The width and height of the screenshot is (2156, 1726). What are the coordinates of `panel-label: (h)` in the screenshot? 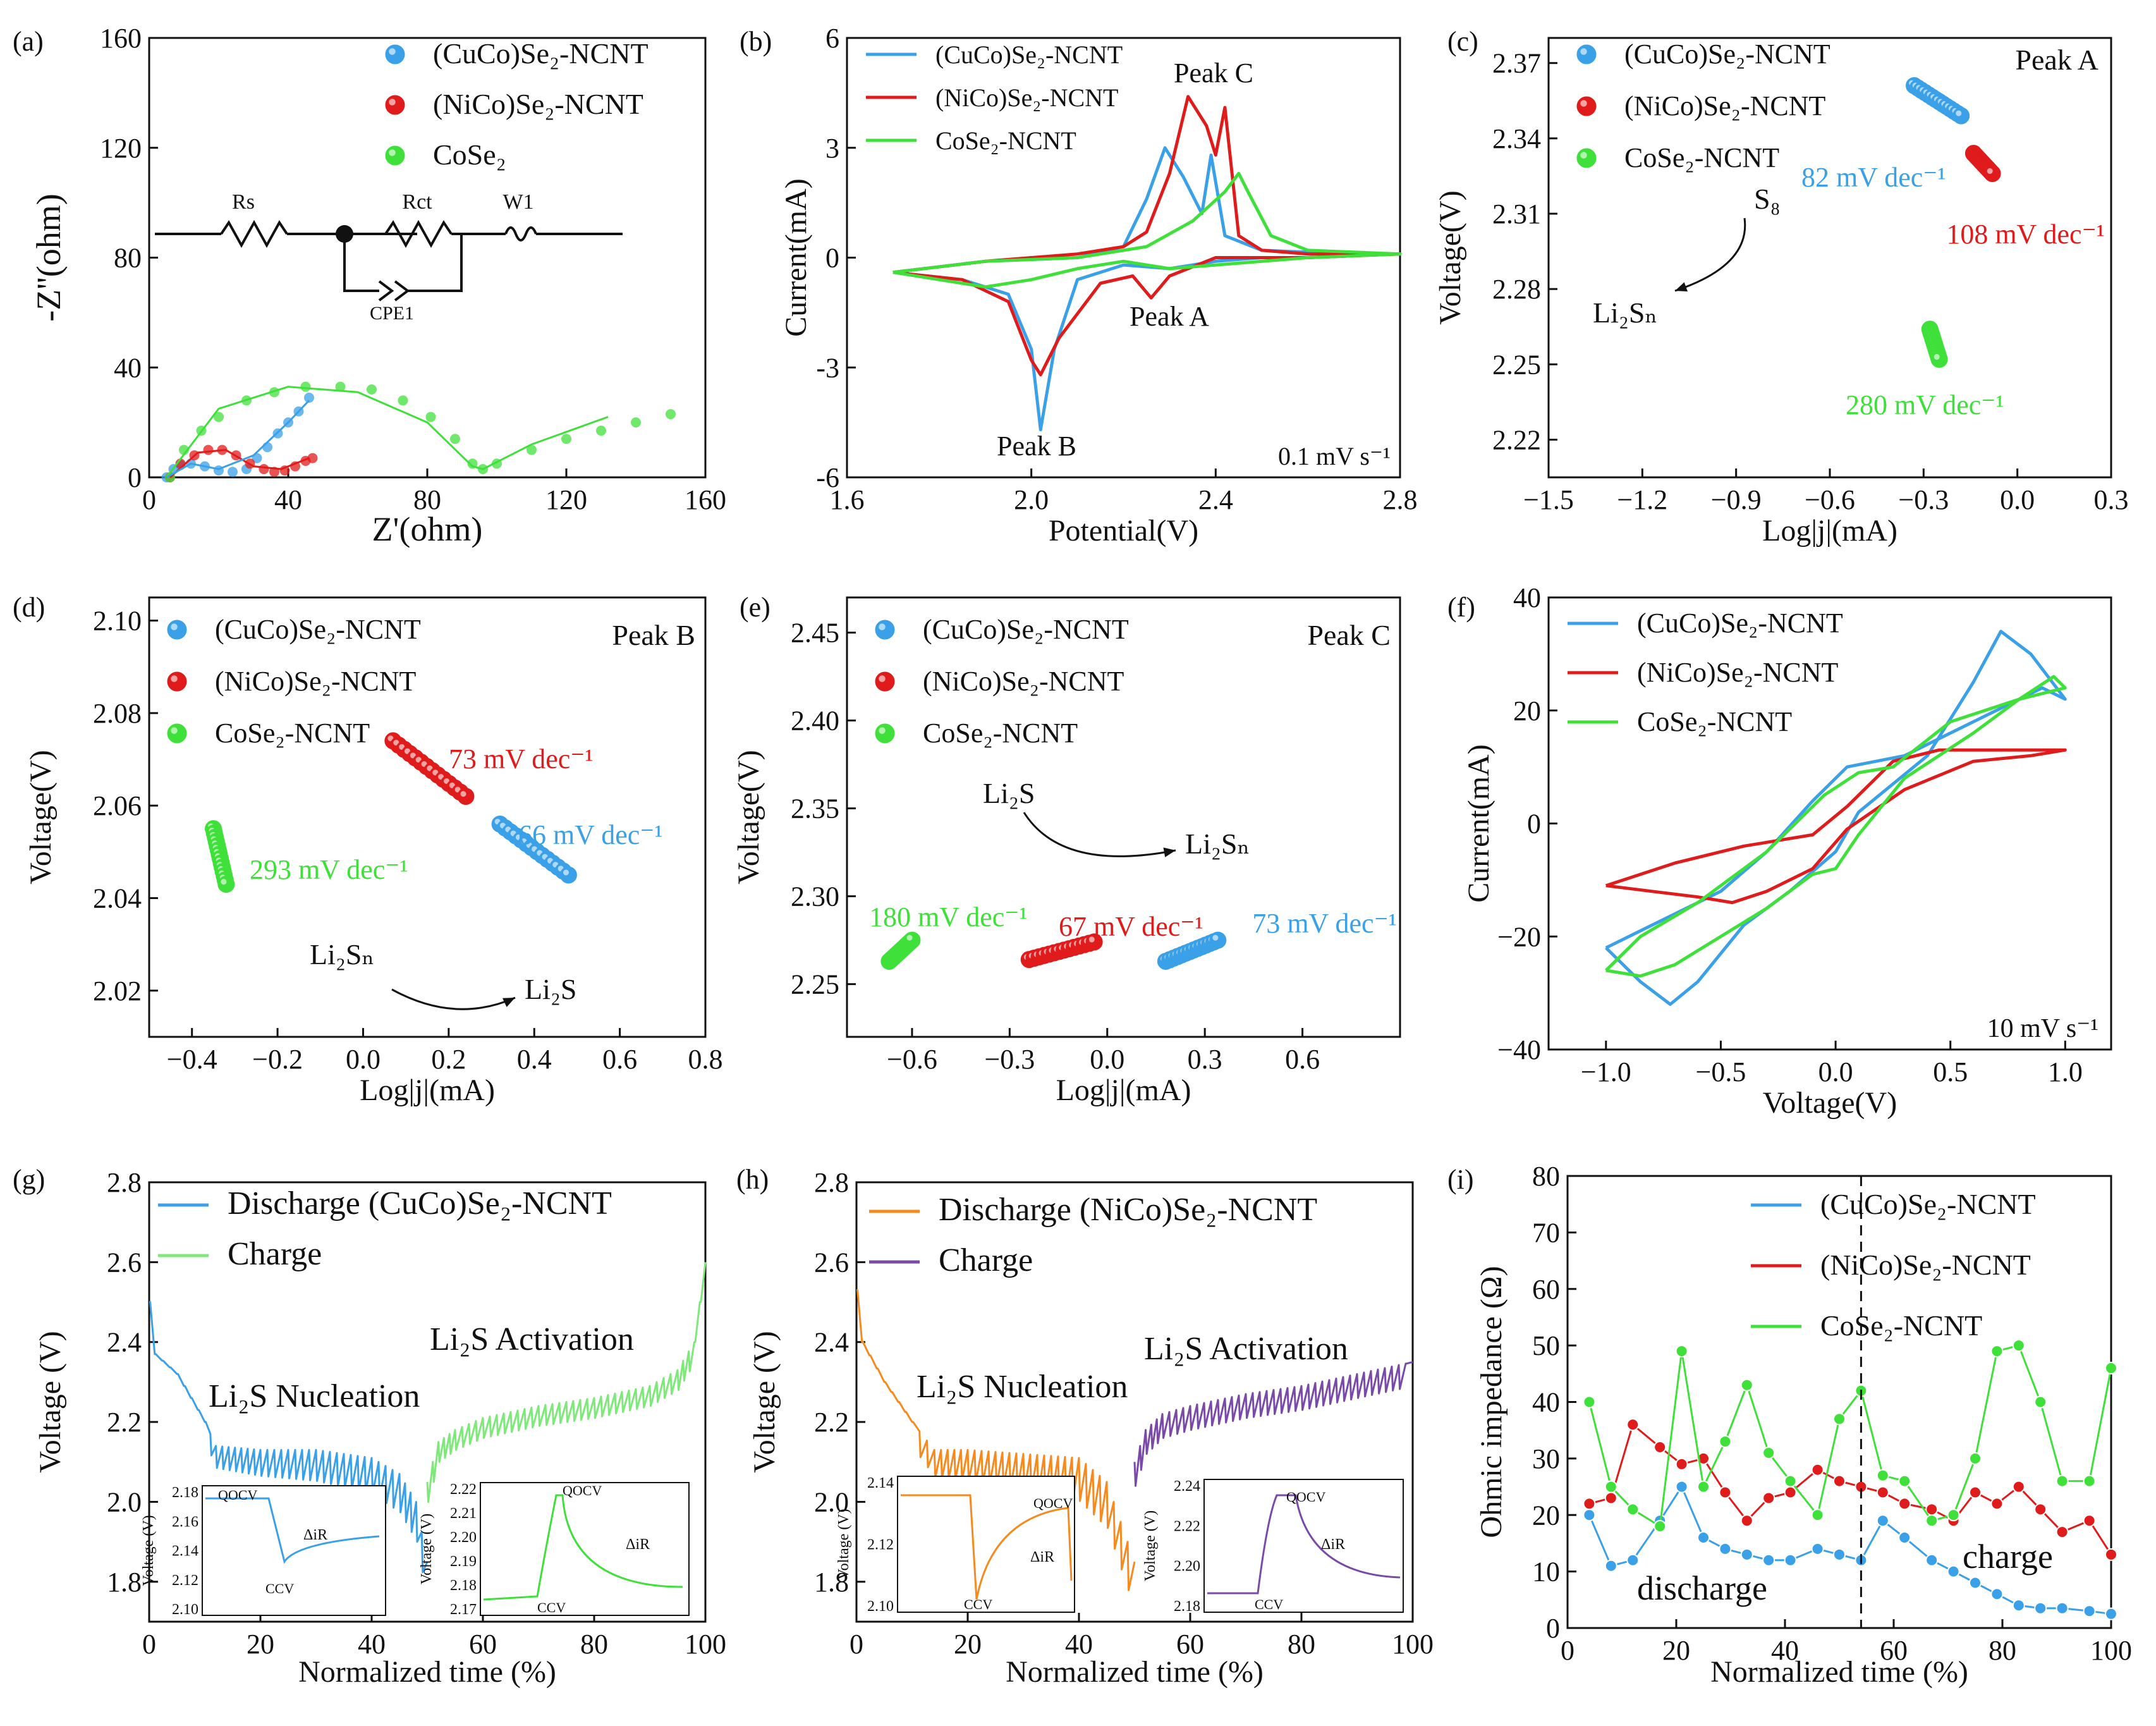 It's located at (752, 1179).